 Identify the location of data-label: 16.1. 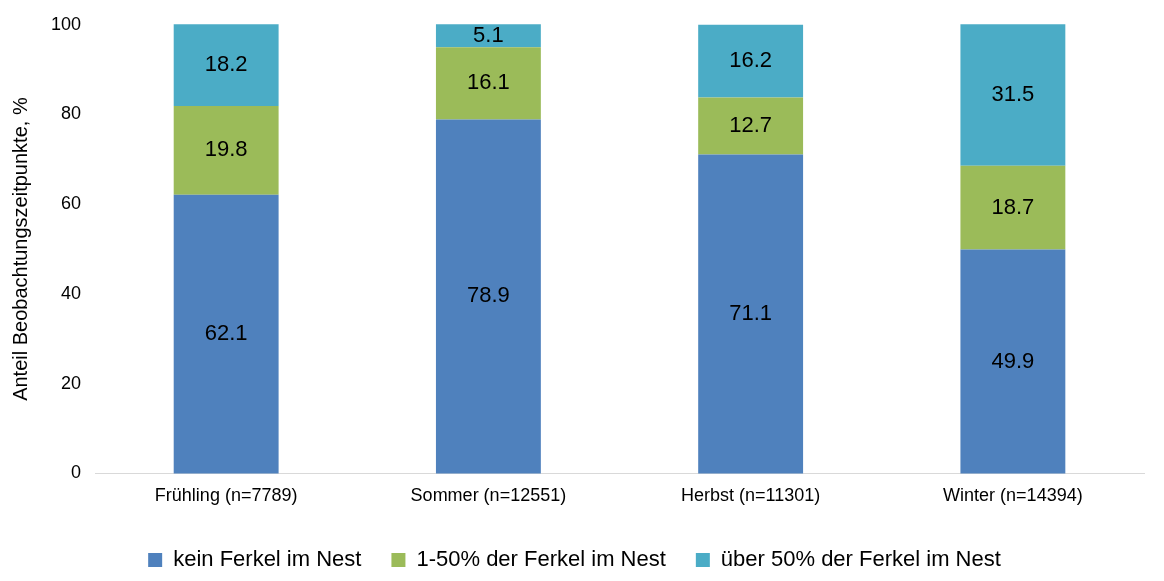
(488, 82).